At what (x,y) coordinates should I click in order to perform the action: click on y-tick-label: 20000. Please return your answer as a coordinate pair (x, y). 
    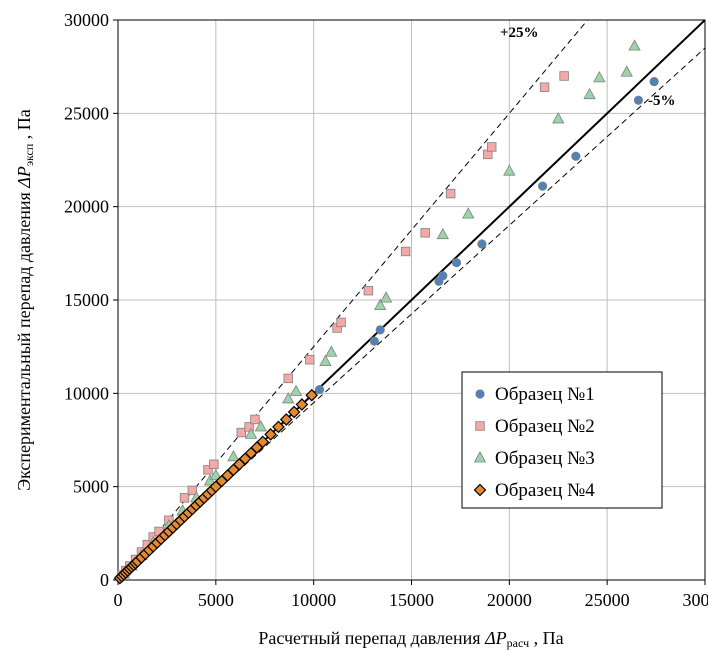
    Looking at the image, I should click on (86, 207).